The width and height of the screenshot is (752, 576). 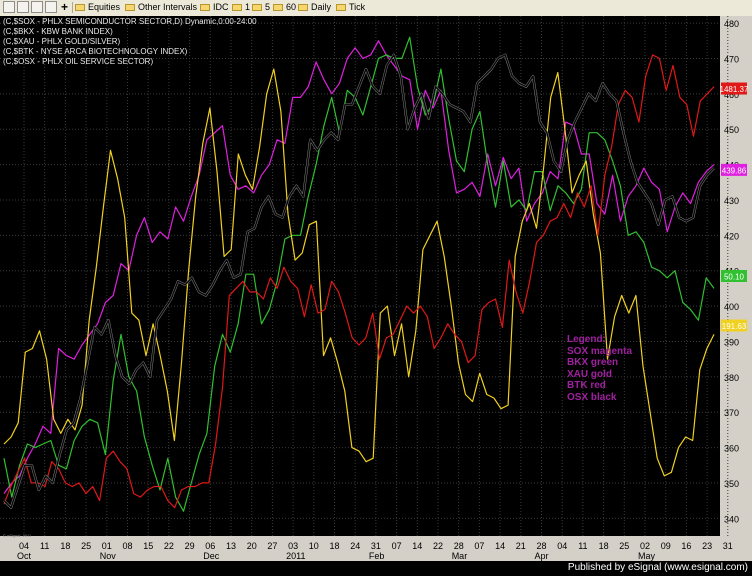 I want to click on price-tag-value: 1481.37, so click(x=734, y=89).